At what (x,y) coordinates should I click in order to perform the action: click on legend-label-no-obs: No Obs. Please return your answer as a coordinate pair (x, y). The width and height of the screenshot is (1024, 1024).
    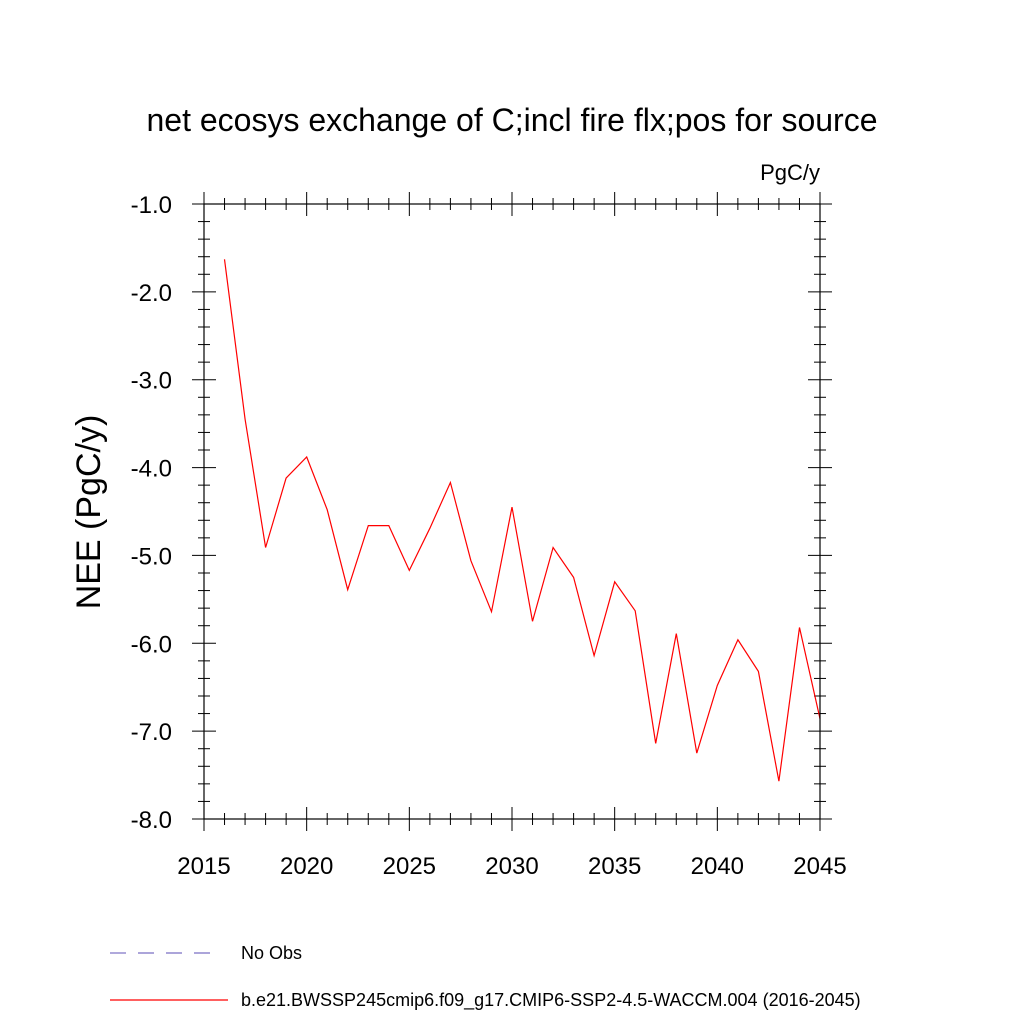
    Looking at the image, I should click on (271, 953).